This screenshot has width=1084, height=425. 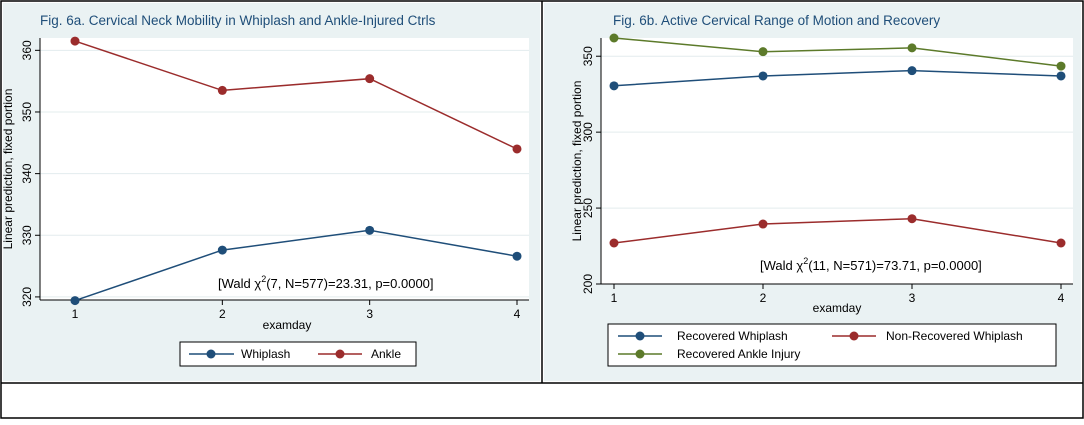 I want to click on y-tick-label: 340, so click(x=27, y=173).